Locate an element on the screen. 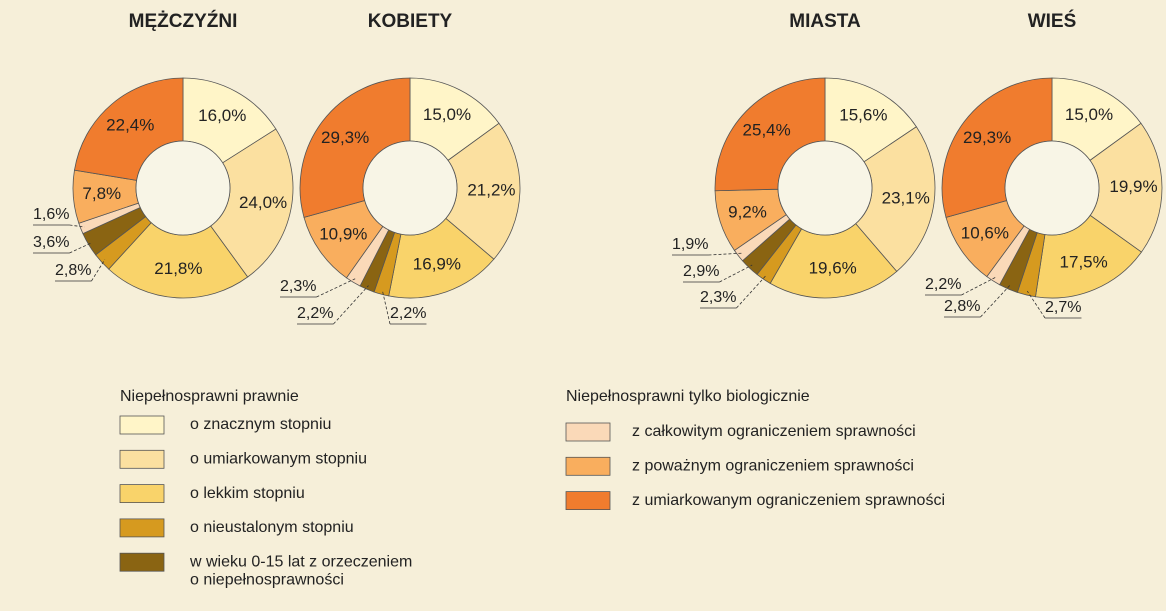 The height and width of the screenshot is (611, 1166). value-label: 22,4% is located at coordinates (130, 124).